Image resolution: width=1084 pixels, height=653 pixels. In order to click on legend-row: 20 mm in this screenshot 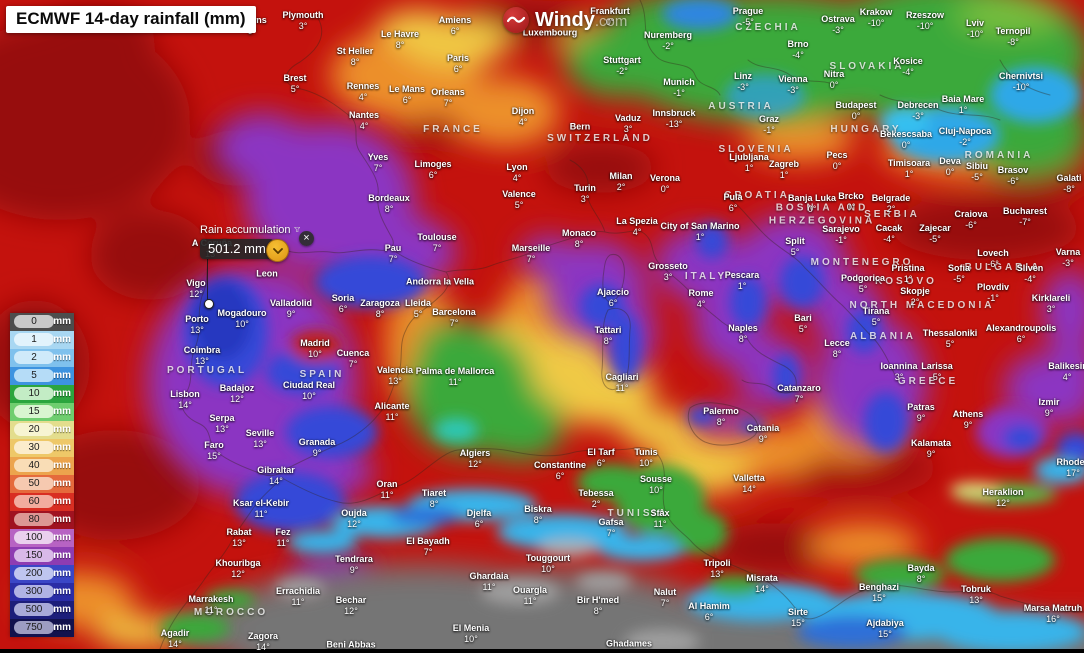, I will do `click(42, 430)`.